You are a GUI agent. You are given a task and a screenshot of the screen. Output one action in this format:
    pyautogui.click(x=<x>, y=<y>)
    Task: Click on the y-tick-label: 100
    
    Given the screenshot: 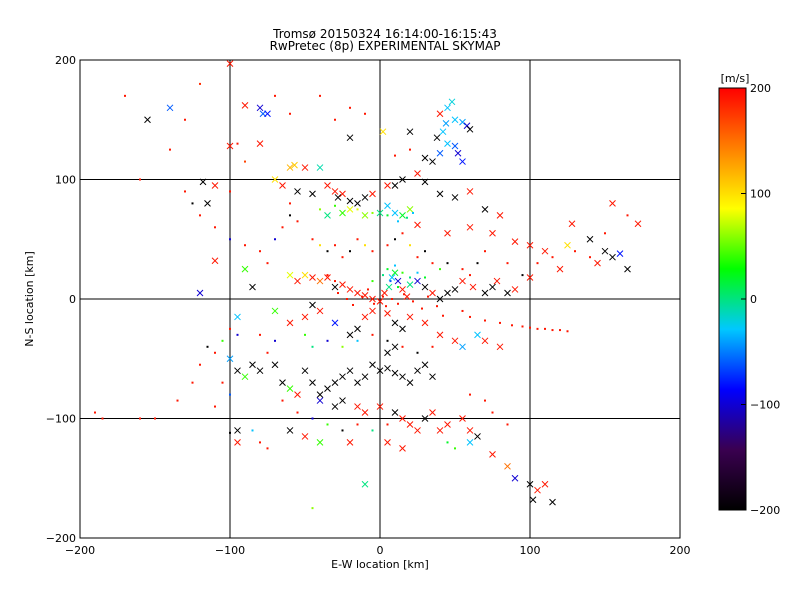 What is the action you would take?
    pyautogui.click(x=65, y=180)
    